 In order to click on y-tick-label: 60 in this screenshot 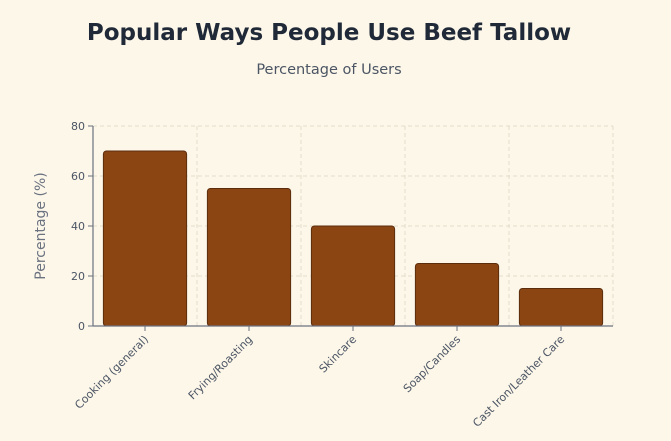, I will do `click(78, 176)`.